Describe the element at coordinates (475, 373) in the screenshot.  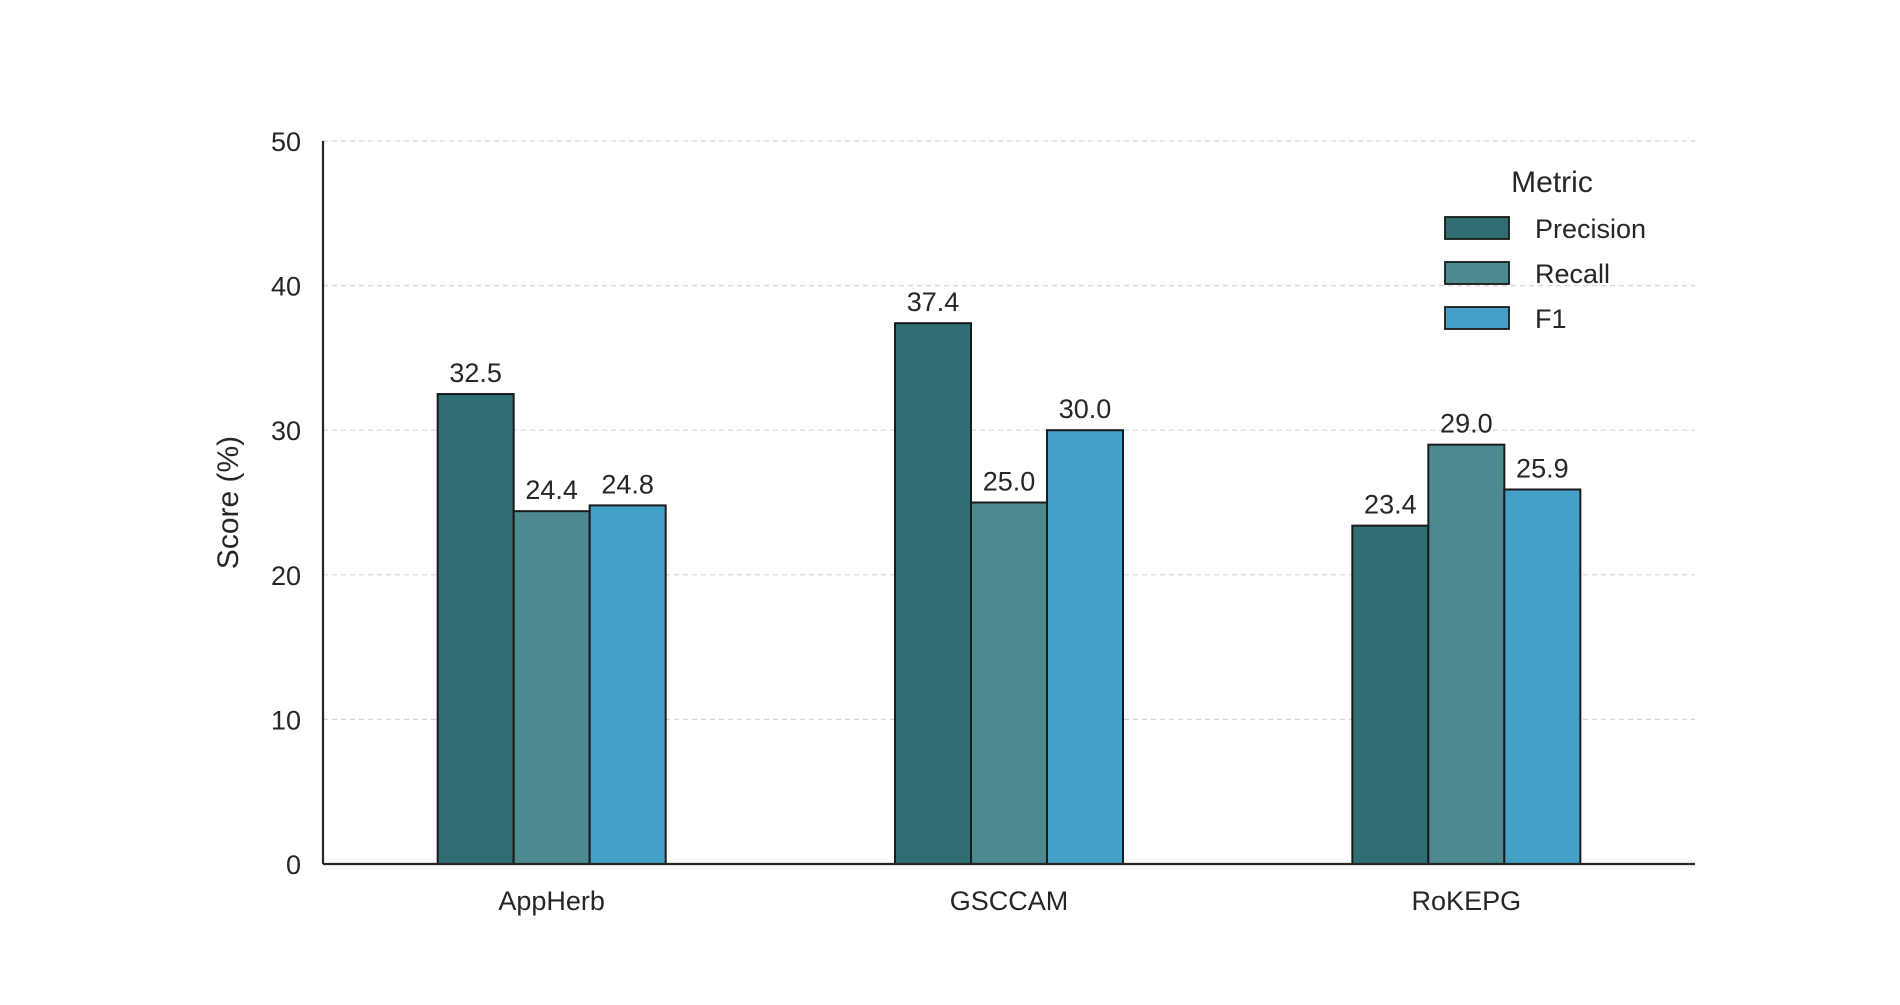
I see `bar-value-label: 32.5` at that location.